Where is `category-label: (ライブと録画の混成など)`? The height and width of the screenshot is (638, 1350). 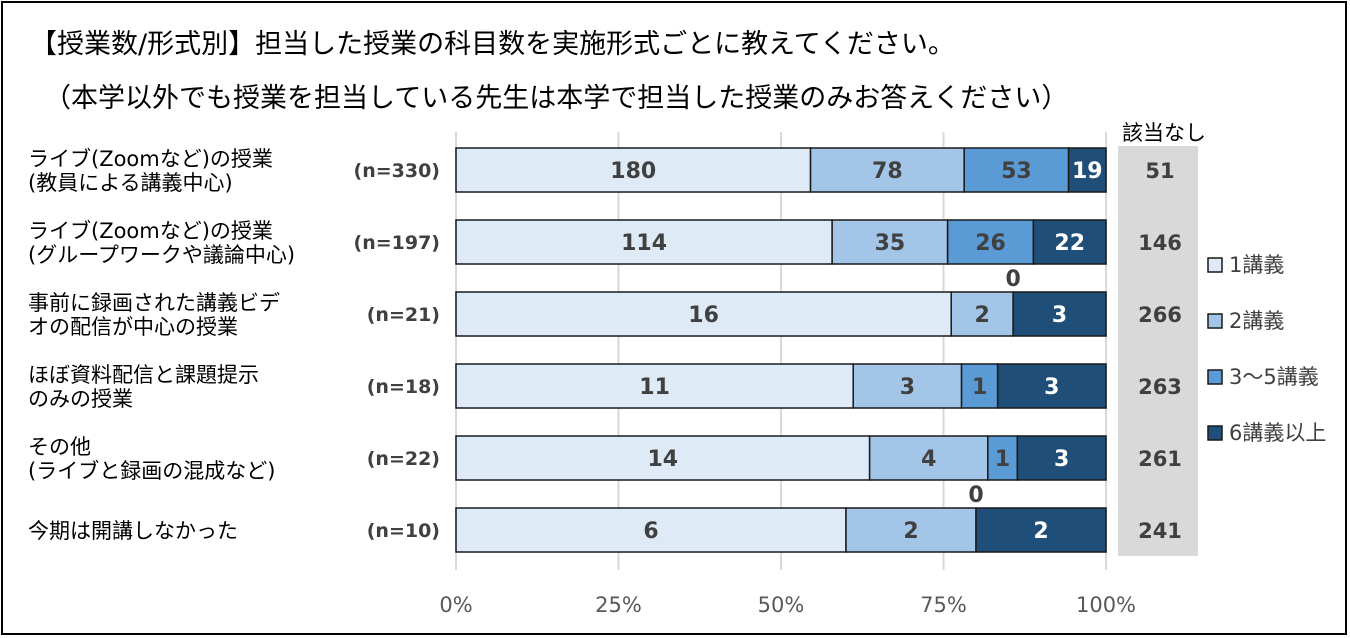 category-label: (ライブと録画の混成など) is located at coordinates (151, 471).